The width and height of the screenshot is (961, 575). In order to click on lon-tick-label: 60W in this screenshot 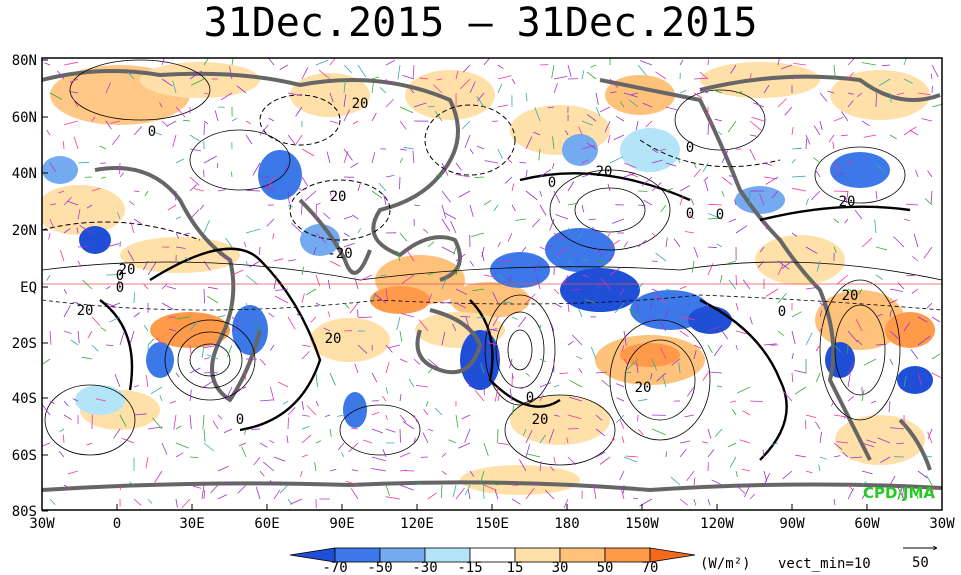, I will do `click(867, 524)`.